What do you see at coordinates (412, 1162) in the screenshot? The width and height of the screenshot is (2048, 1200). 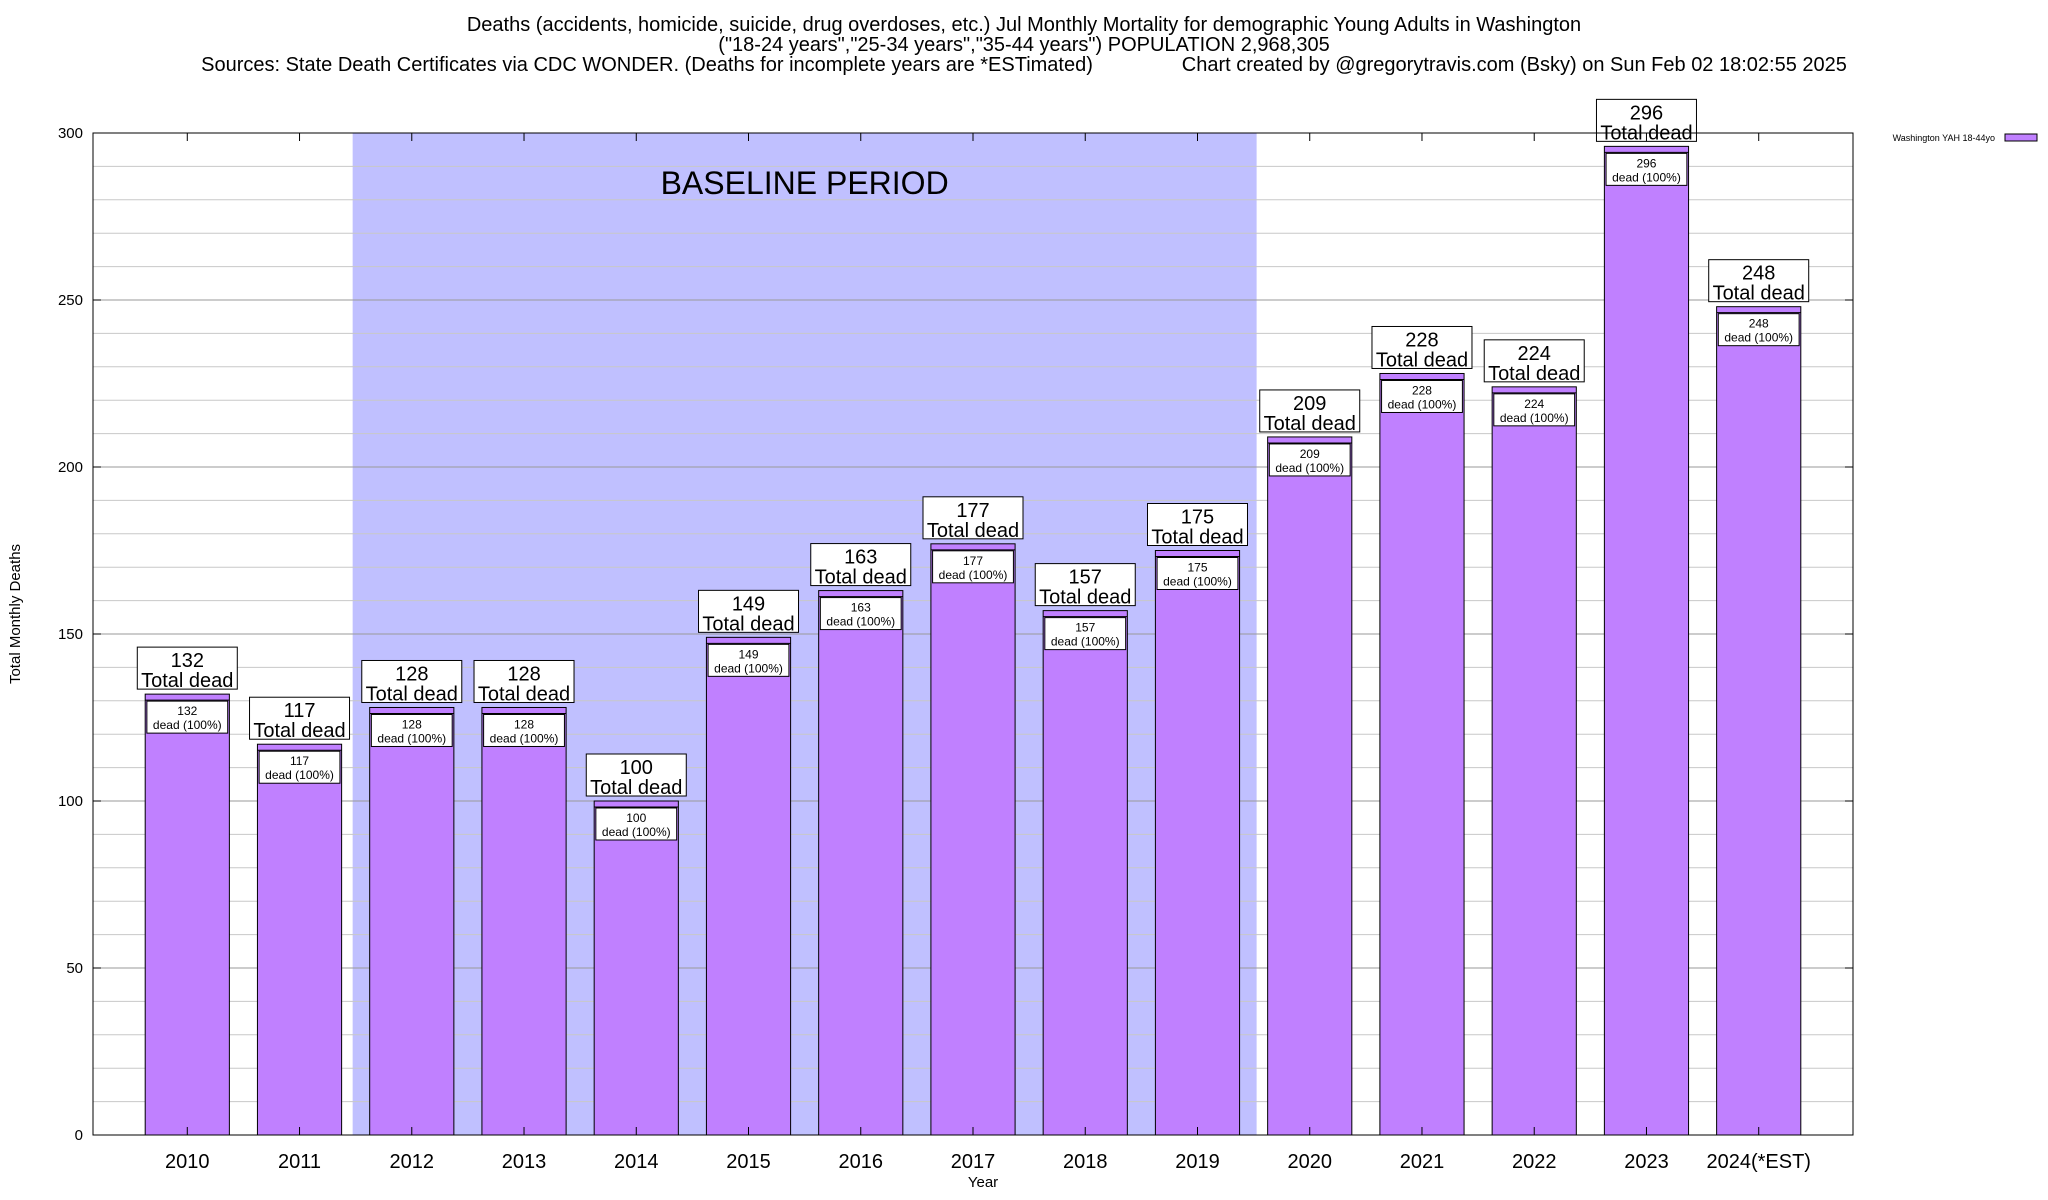 I see `x-tick-label: 2012` at bounding box center [412, 1162].